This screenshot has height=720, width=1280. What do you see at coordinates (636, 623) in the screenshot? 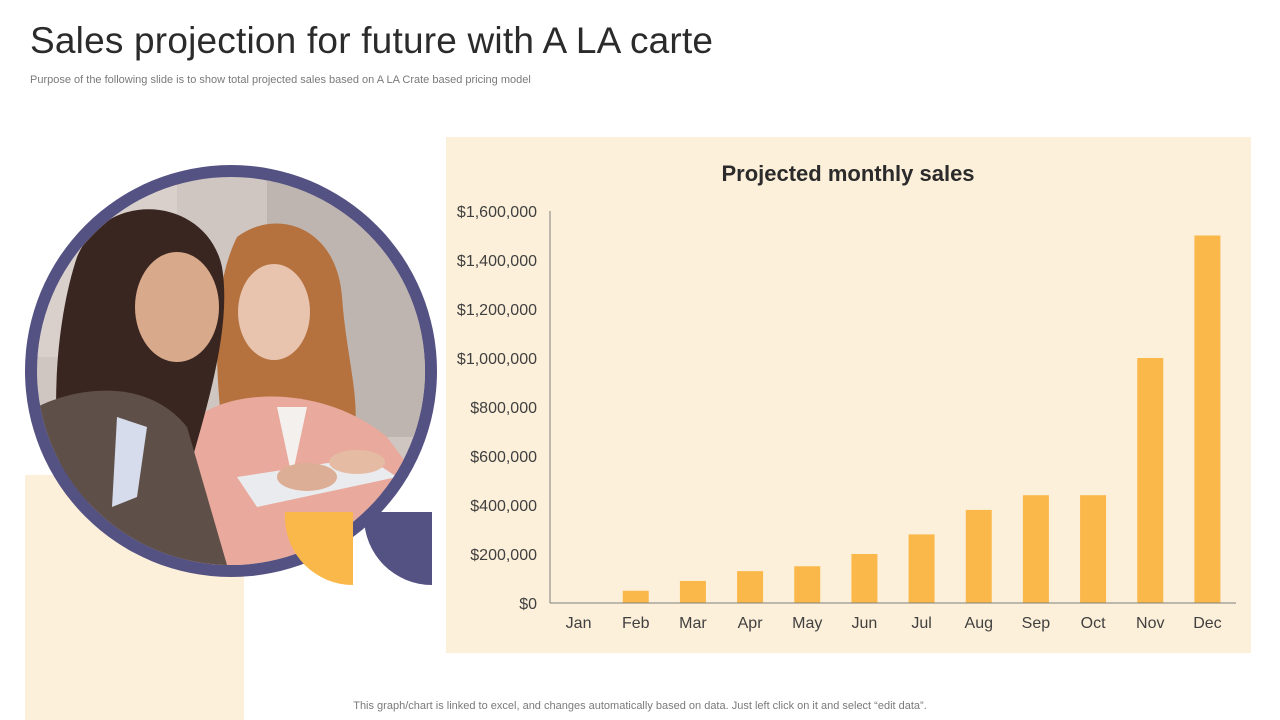
I see `x-tick-label-feb: Feb` at bounding box center [636, 623].